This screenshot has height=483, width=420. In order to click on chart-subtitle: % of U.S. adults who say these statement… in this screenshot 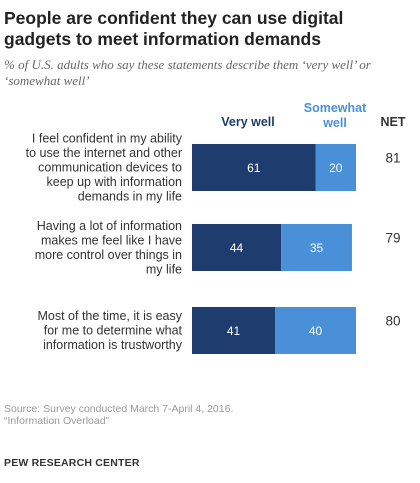, I will do `click(187, 72)`.